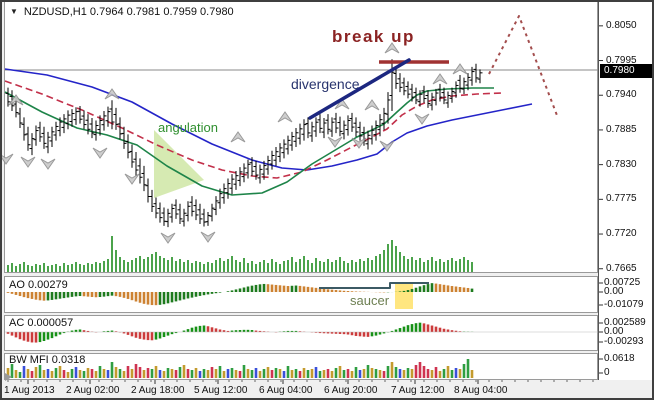 This screenshot has width=654, height=400. I want to click on annotation-angulation: angulation, so click(188, 127).